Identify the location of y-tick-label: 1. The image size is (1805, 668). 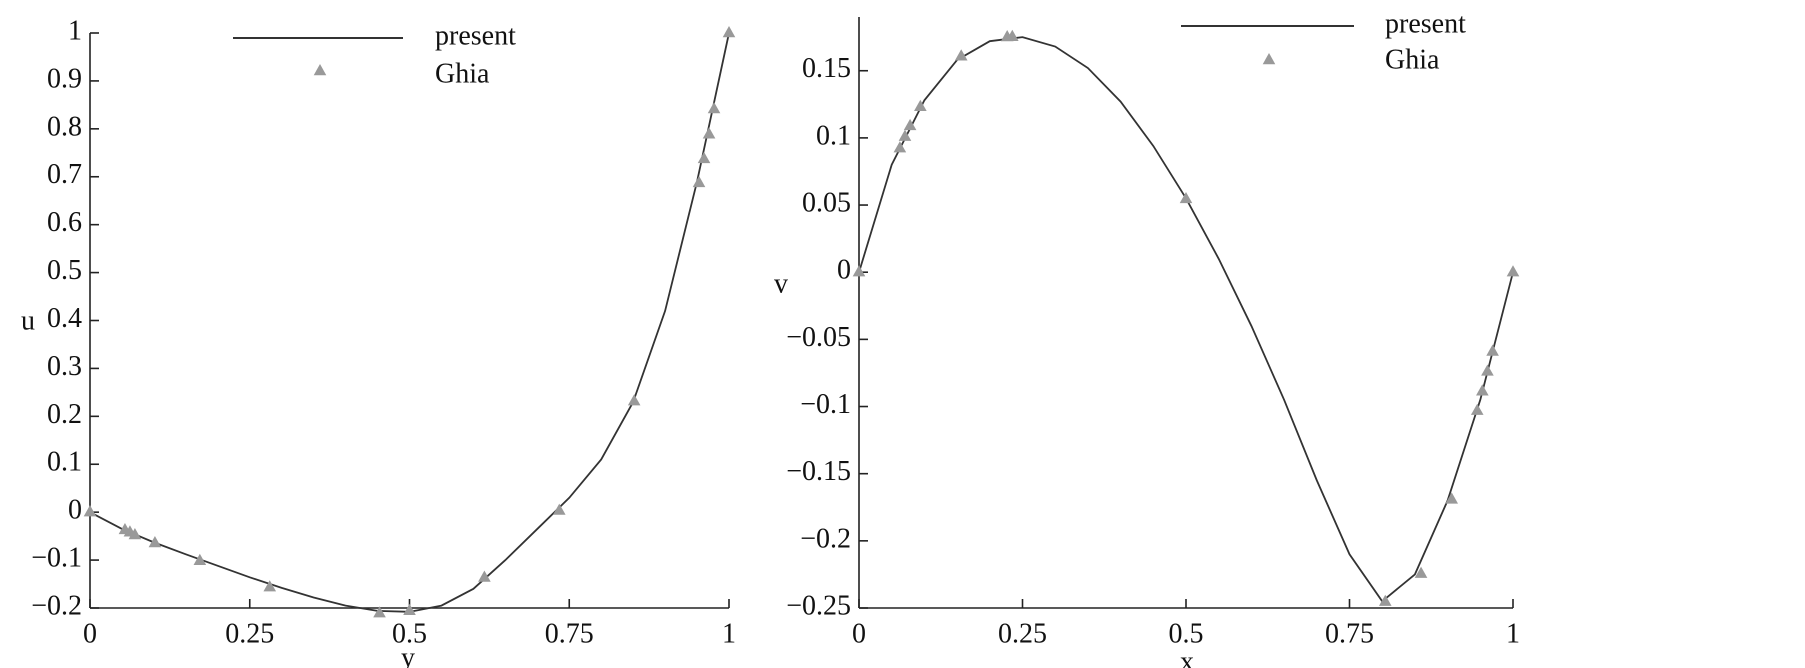
(75, 30).